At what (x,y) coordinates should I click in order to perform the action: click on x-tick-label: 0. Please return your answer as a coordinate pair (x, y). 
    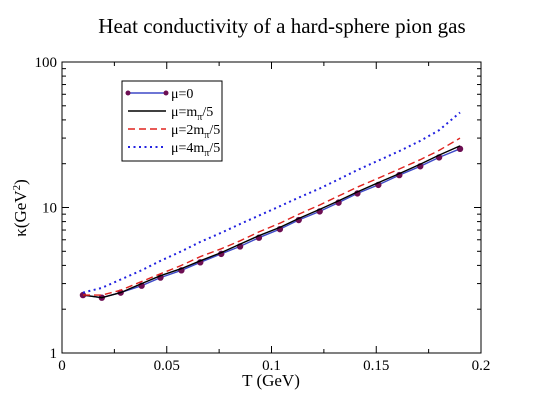
    Looking at the image, I should click on (62, 366).